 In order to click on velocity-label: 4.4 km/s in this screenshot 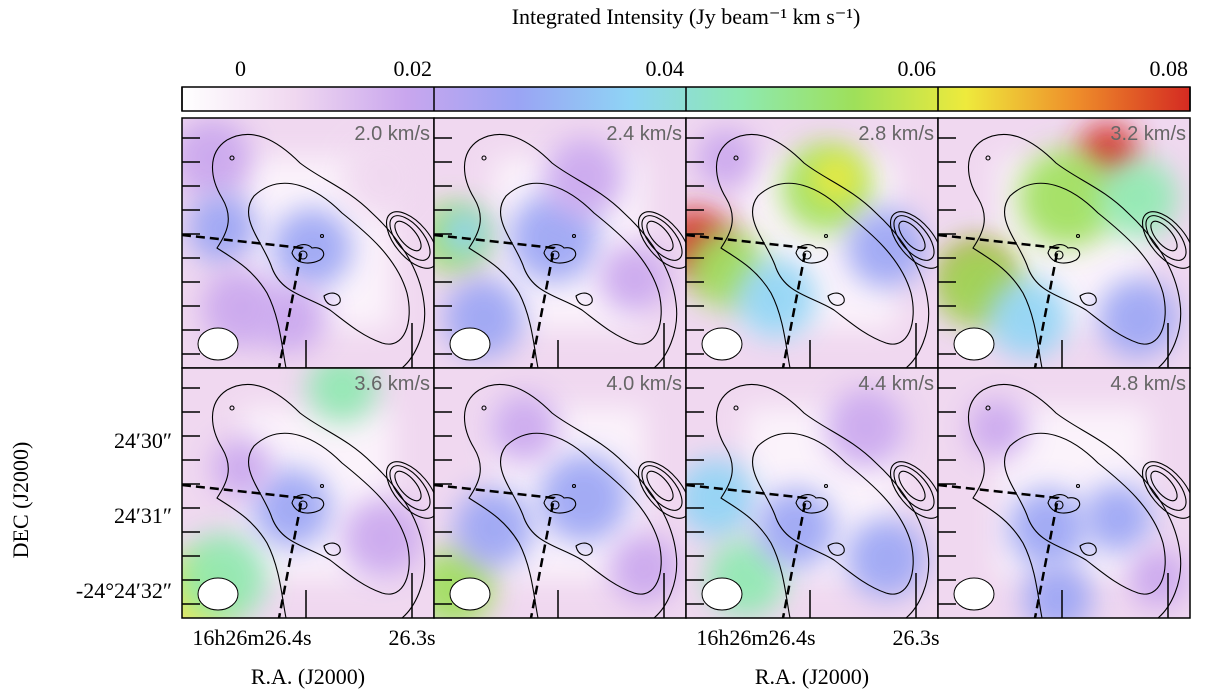, I will do `click(896, 384)`.